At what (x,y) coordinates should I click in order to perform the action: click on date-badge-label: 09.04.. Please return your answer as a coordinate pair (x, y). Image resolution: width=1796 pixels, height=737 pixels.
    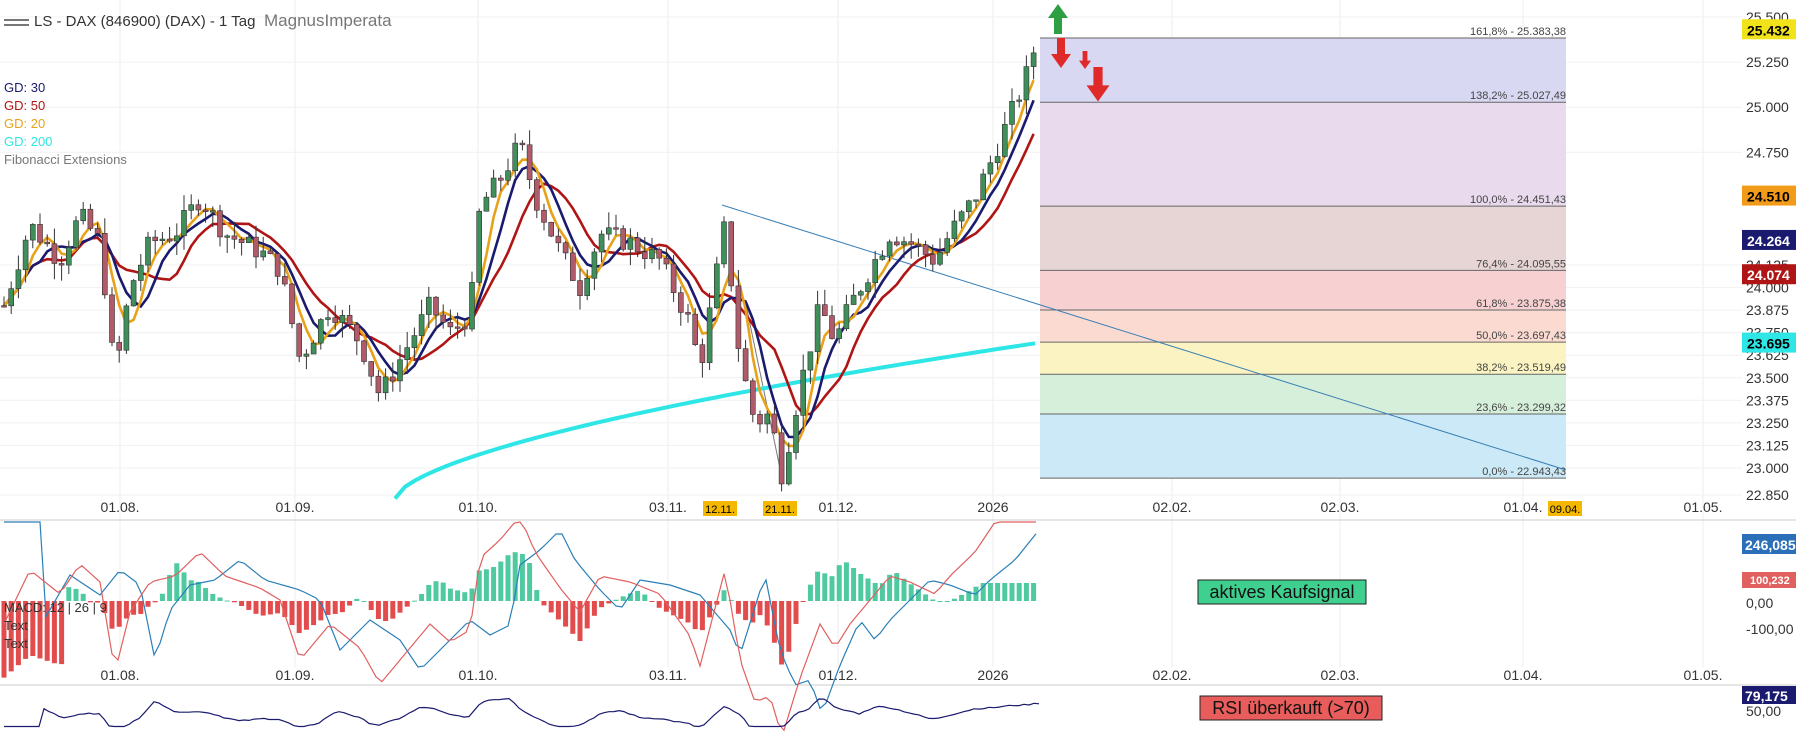
    Looking at the image, I should click on (1565, 510).